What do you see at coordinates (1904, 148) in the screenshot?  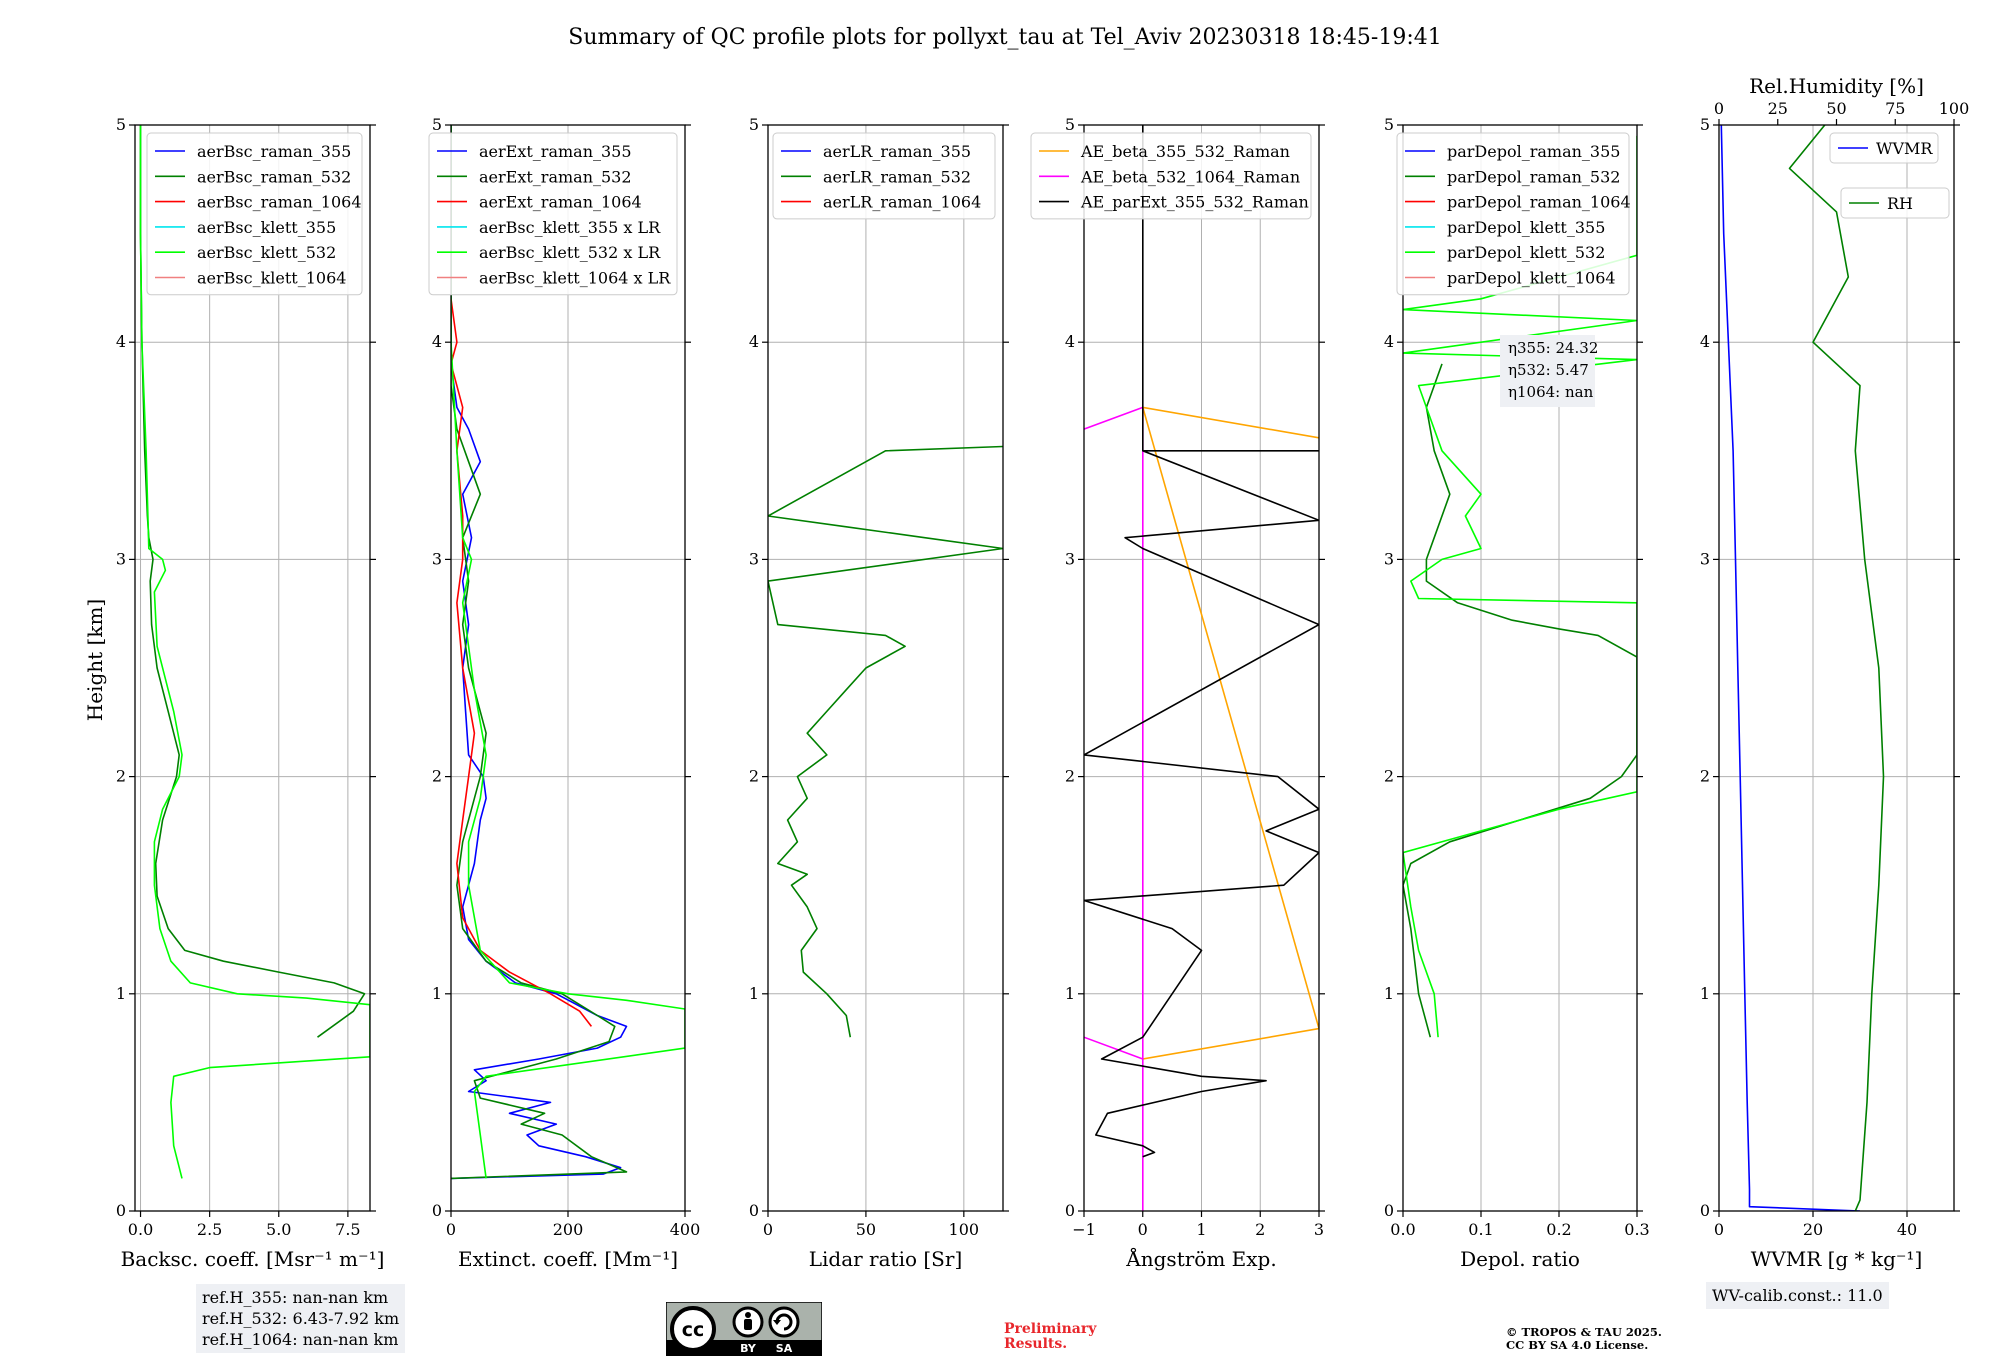 I see `legend-entry: WVMR` at bounding box center [1904, 148].